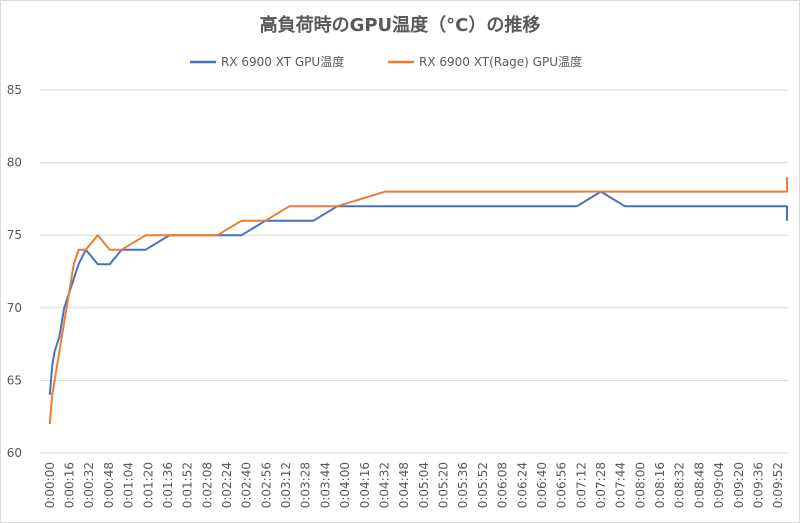 This screenshot has height=523, width=800. I want to click on y-tick-label: 60, so click(14, 453).